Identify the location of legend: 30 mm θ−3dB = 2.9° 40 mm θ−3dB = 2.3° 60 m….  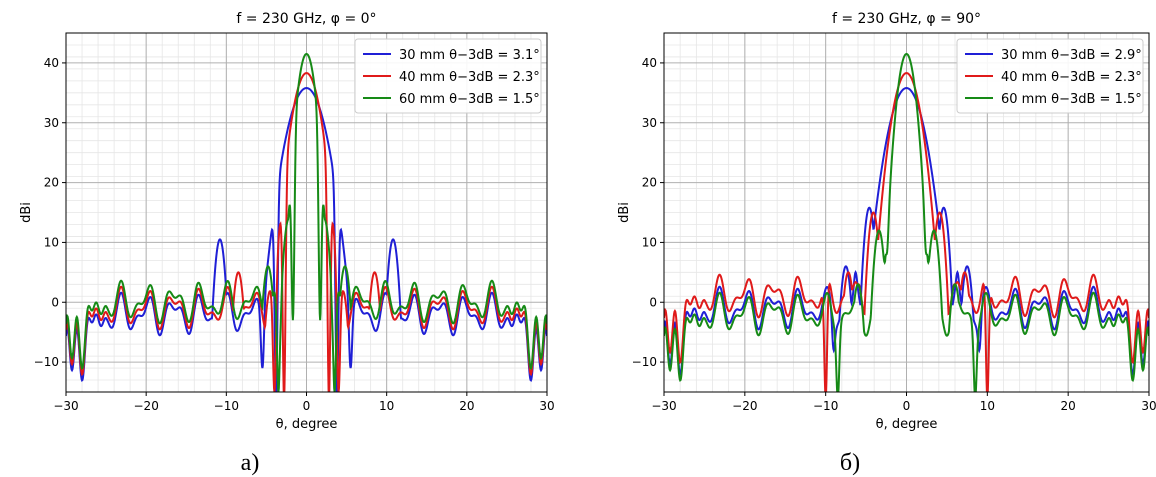
(1050, 76).